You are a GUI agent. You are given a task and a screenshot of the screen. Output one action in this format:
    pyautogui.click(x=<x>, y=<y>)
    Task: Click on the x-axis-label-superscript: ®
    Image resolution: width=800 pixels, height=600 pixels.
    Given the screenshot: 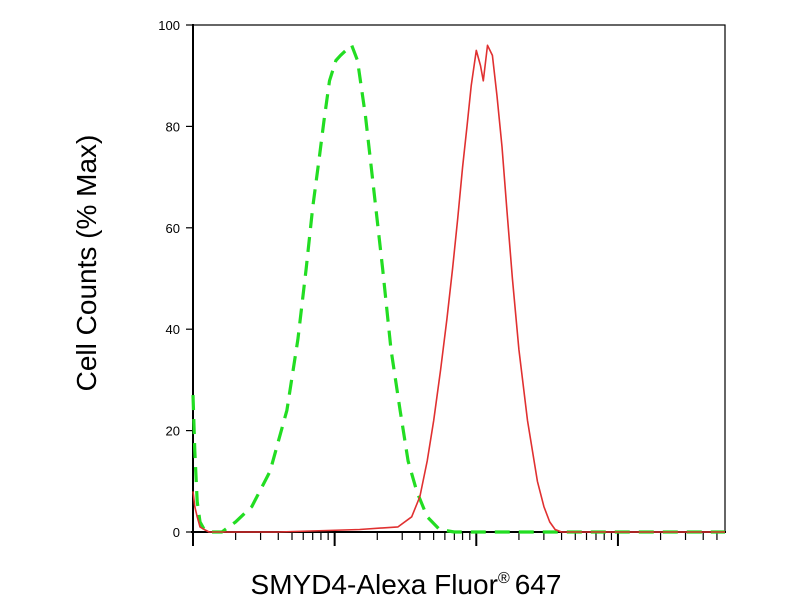 What is the action you would take?
    pyautogui.click(x=504, y=578)
    